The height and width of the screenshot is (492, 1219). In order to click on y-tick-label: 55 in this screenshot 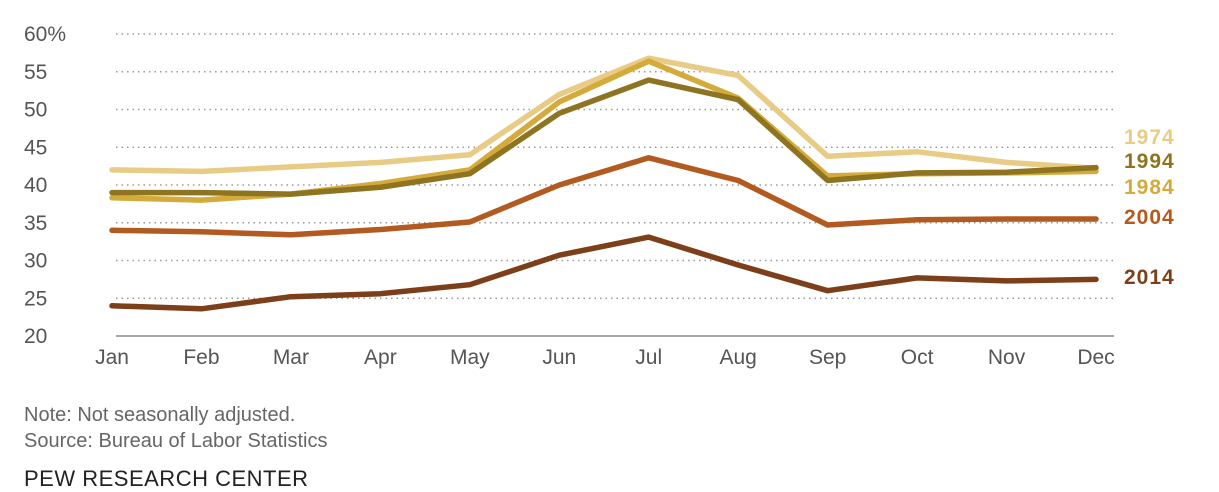, I will do `click(35, 72)`.